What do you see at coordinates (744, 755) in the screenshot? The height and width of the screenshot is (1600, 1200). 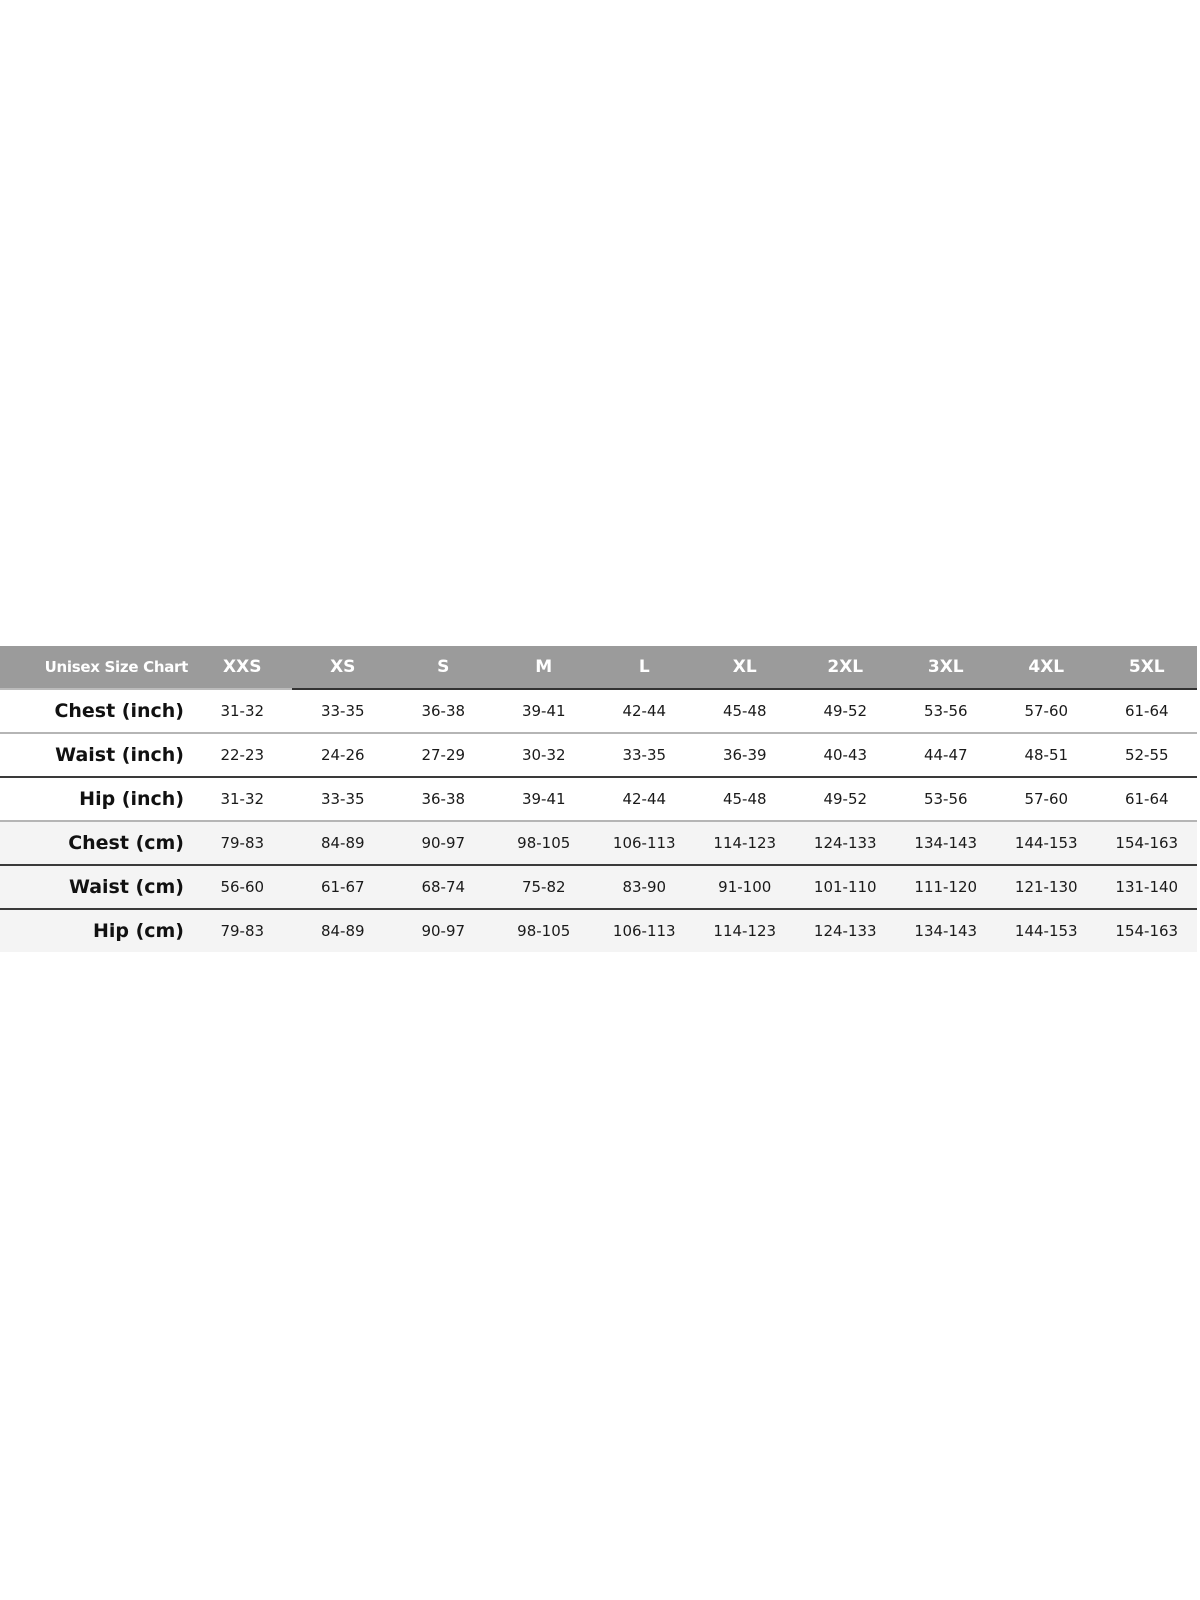 I see `table-cell: 36-39` at bounding box center [744, 755].